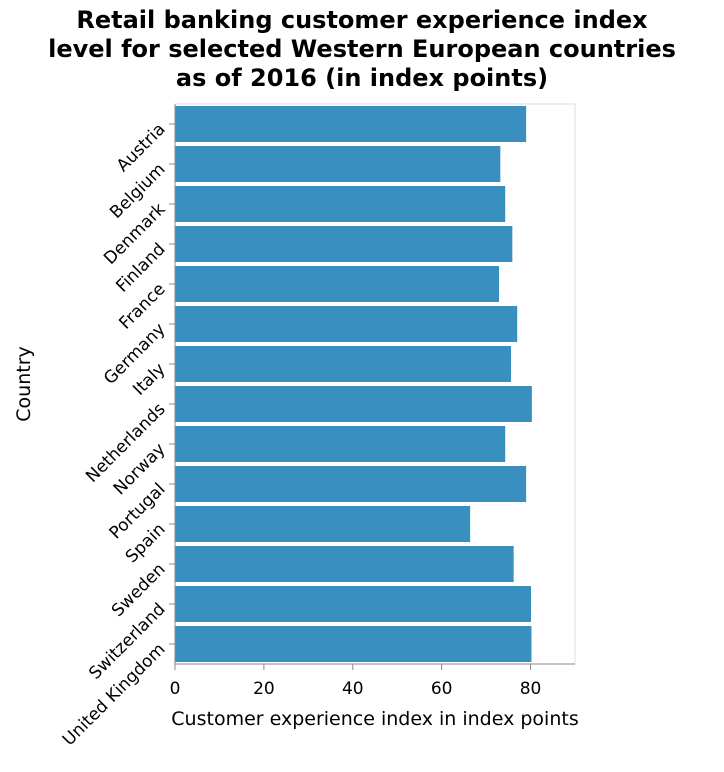  Describe the element at coordinates (344, 244) in the screenshot. I see `bar-finland` at that location.